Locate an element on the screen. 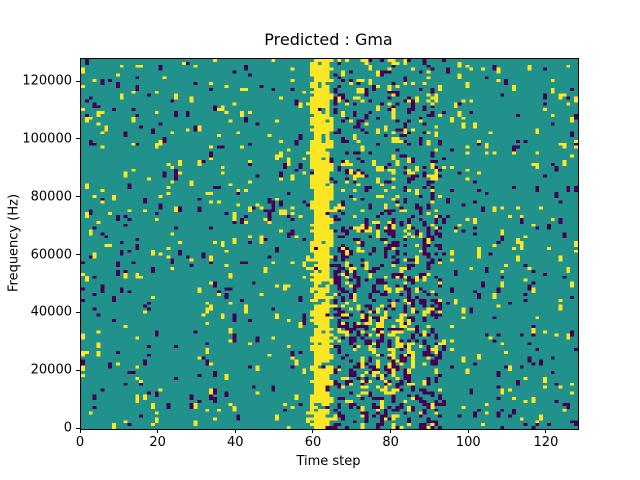 The width and height of the screenshot is (640, 480). y-tick-label: 80000 is located at coordinates (51, 197).